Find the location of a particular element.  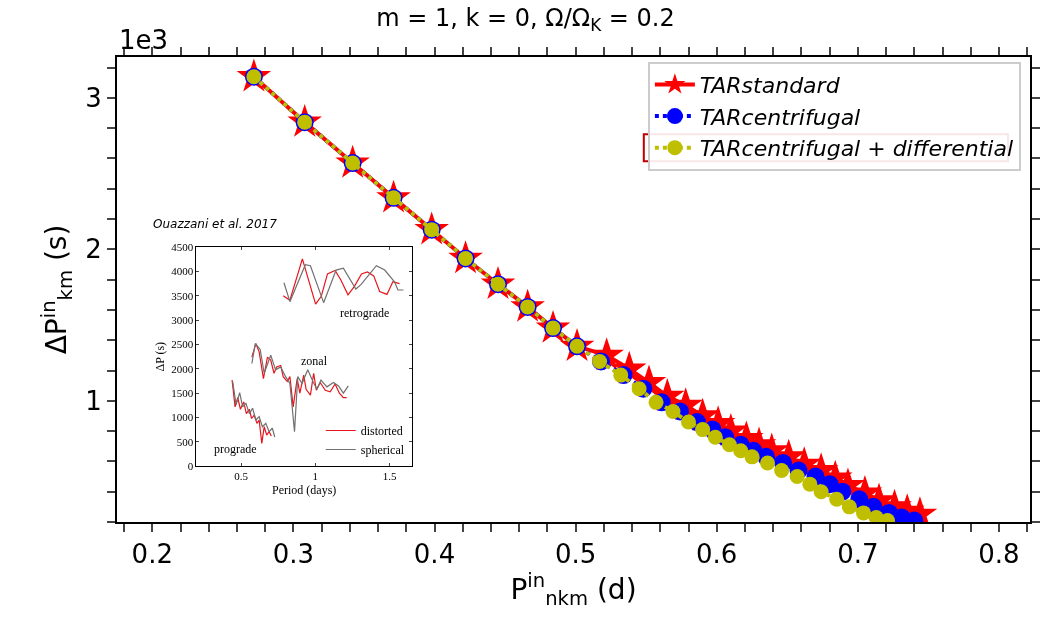

annotation: zonal is located at coordinates (314, 361).